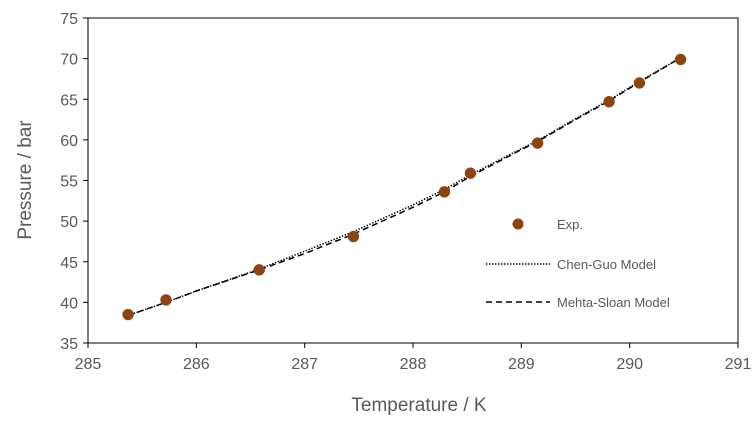 This screenshot has width=754, height=426. Describe the element at coordinates (521, 364) in the screenshot. I see `x-tick-label: 289` at that location.